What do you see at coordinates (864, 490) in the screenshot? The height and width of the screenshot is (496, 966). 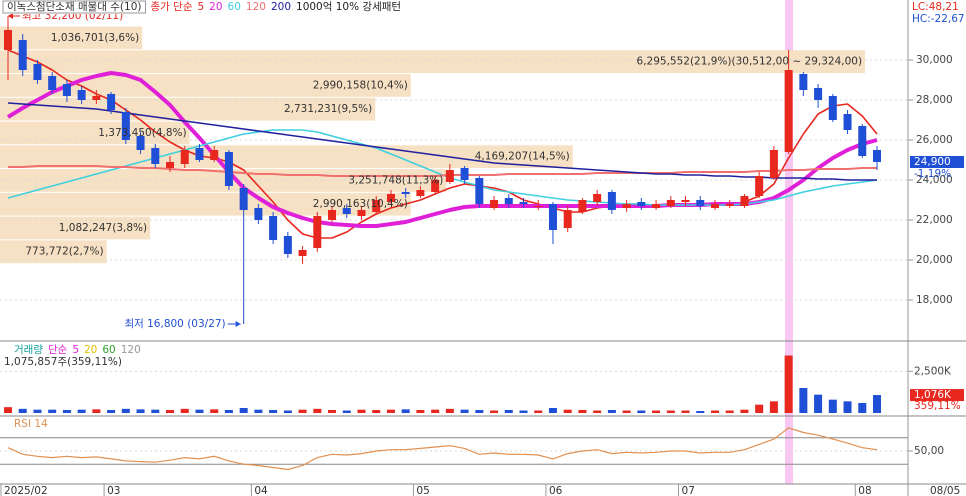 I see `x-tick-label: 08` at bounding box center [864, 490].